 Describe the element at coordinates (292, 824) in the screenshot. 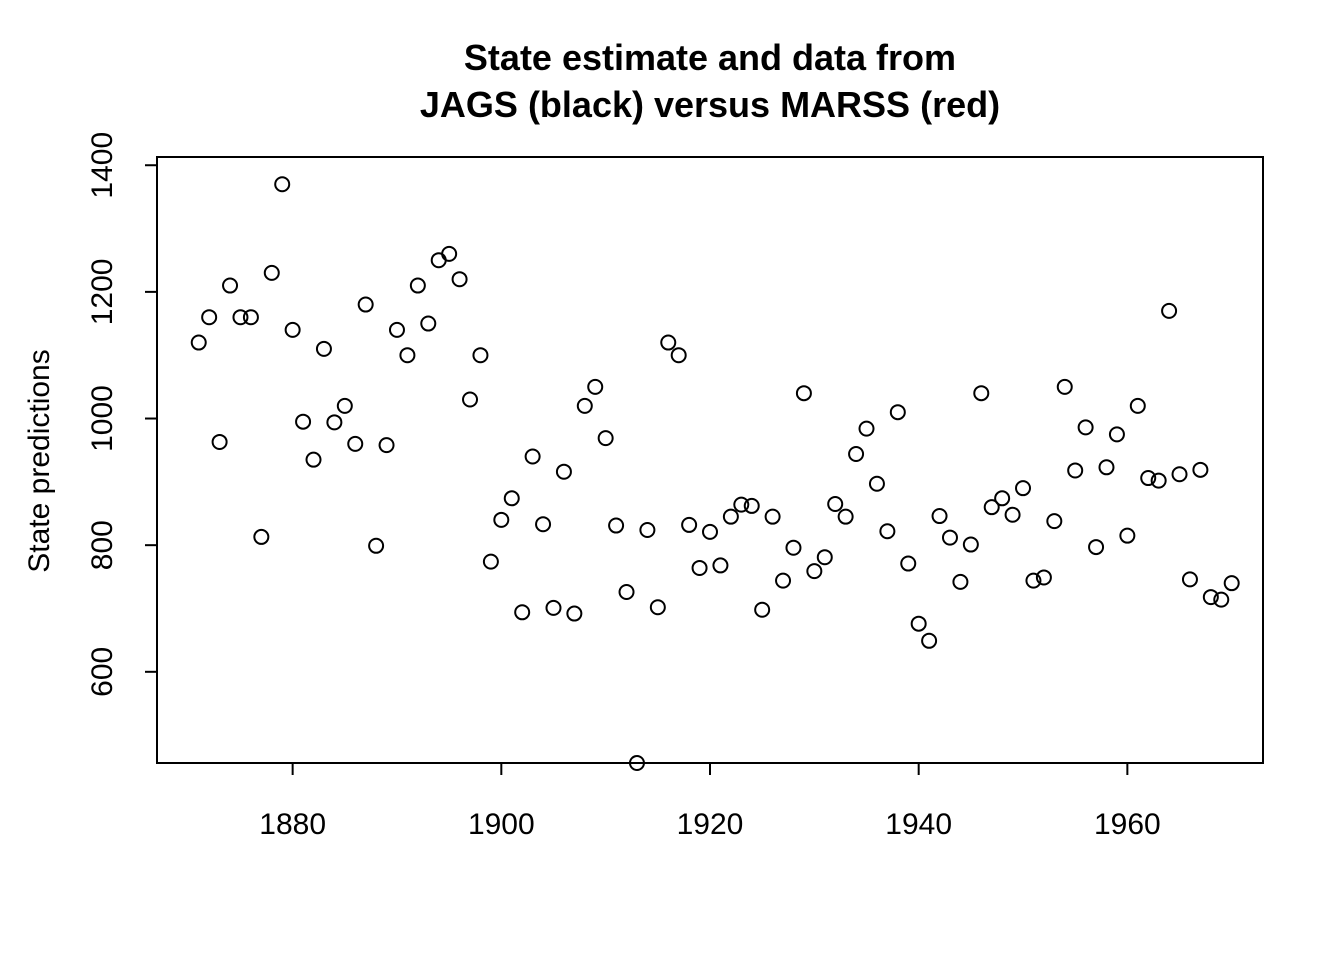

I see `x-tick-label: 1880` at that location.